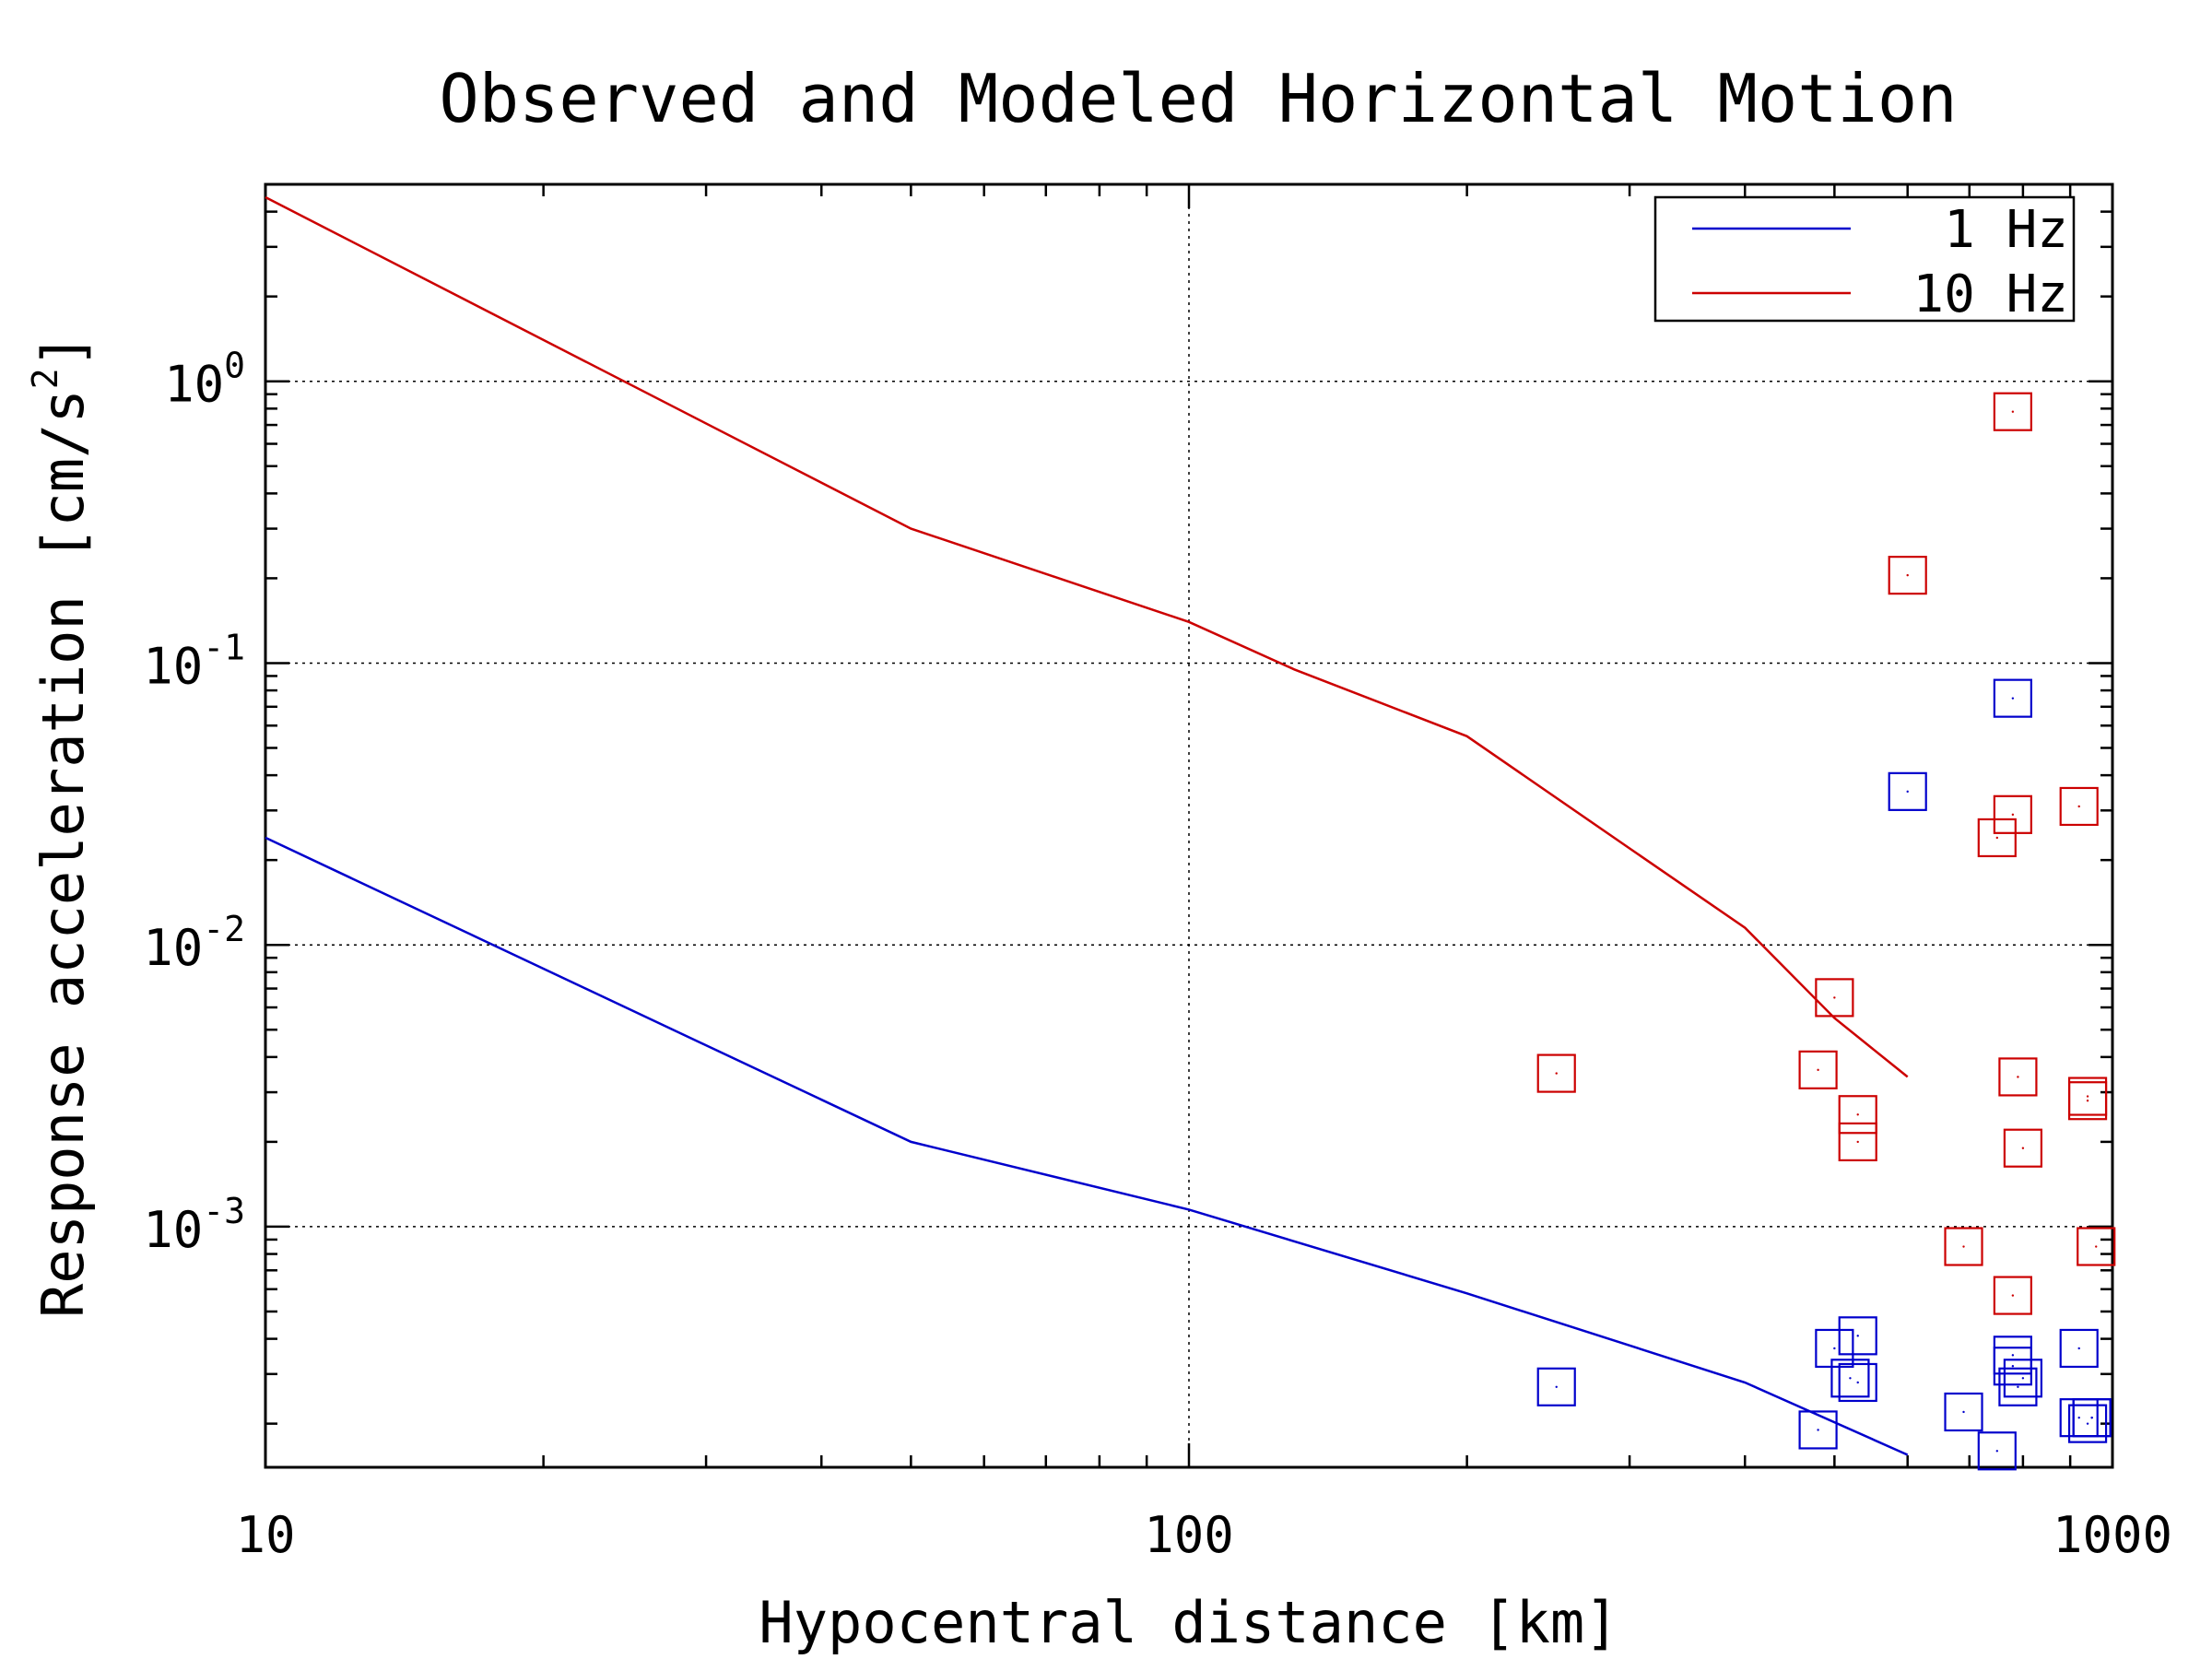 The height and width of the screenshot is (1659, 2212). I want to click on y-axis-label: Response acceleration [cm/s2], so click(61, 826).